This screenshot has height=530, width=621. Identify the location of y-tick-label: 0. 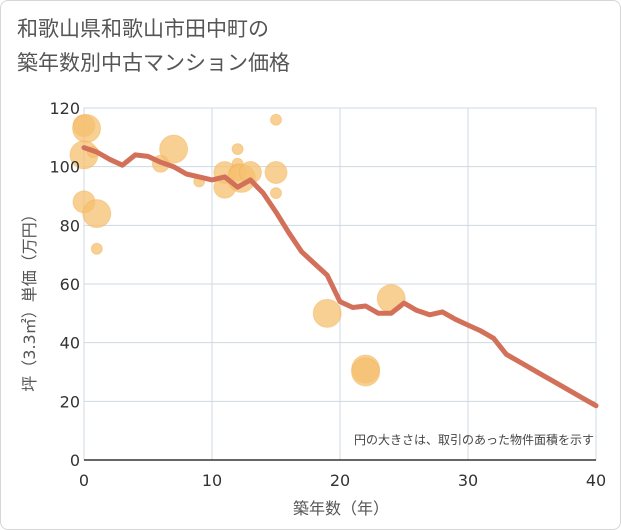
(75, 460).